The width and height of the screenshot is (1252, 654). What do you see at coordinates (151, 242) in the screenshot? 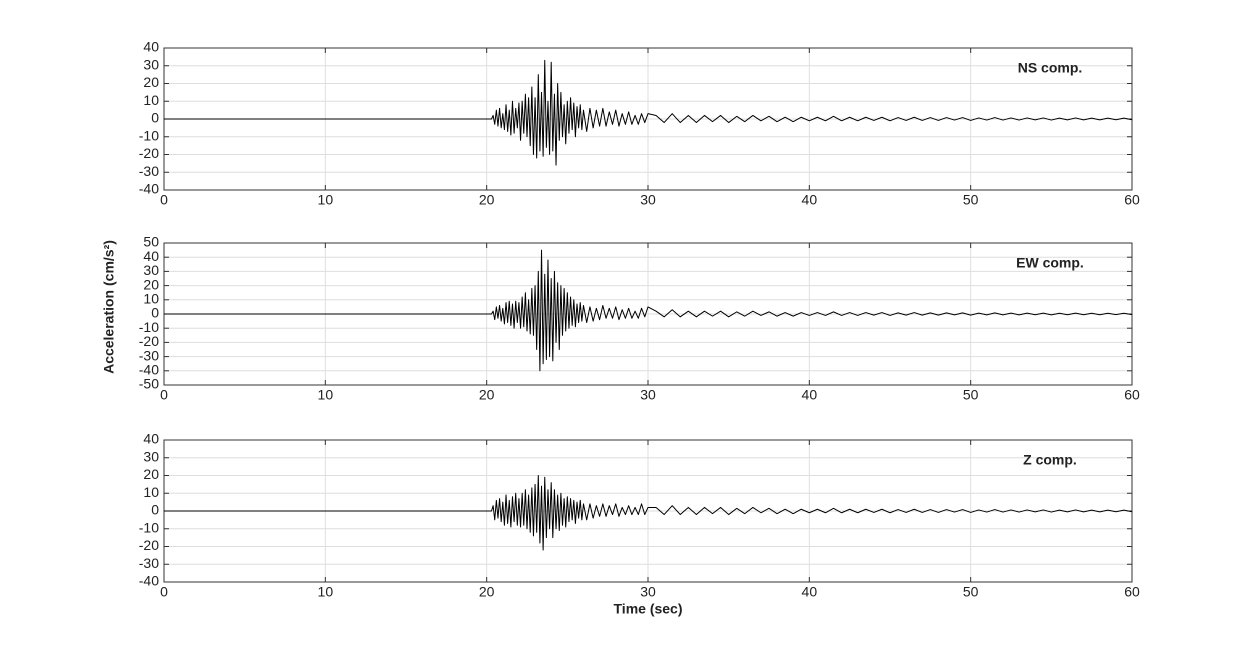
I see `y-tick-label: 50` at bounding box center [151, 242].